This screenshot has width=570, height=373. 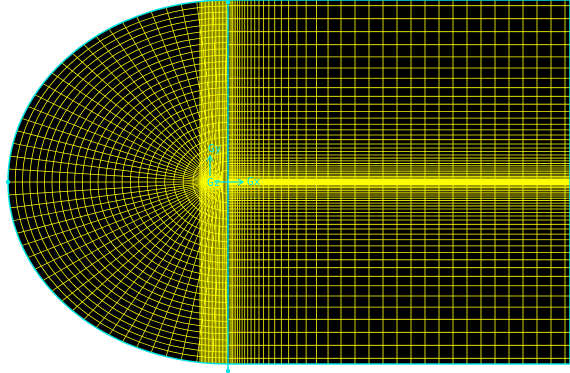 I want to click on x-axis-label: Gx, so click(x=254, y=181).